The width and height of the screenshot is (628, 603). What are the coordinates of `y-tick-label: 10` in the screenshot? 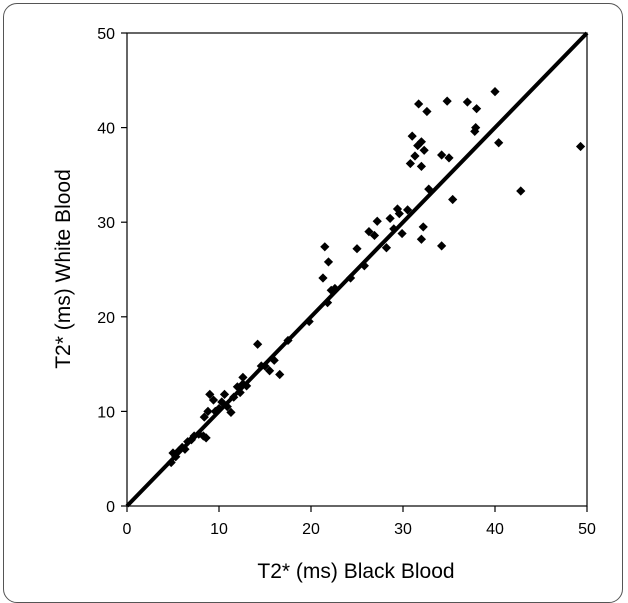 It's located at (106, 412).